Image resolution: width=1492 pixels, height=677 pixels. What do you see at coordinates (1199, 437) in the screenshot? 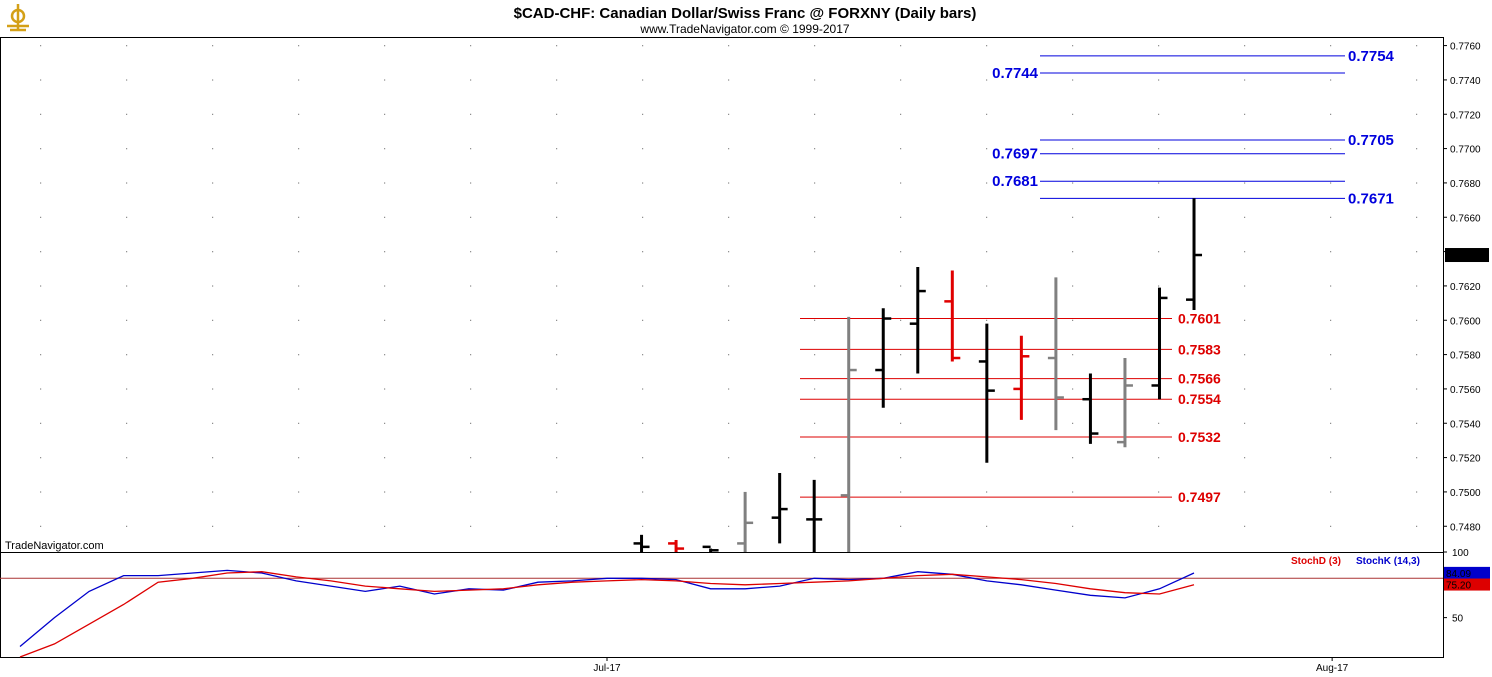
I see `support-level-label: 0.7532` at bounding box center [1199, 437].